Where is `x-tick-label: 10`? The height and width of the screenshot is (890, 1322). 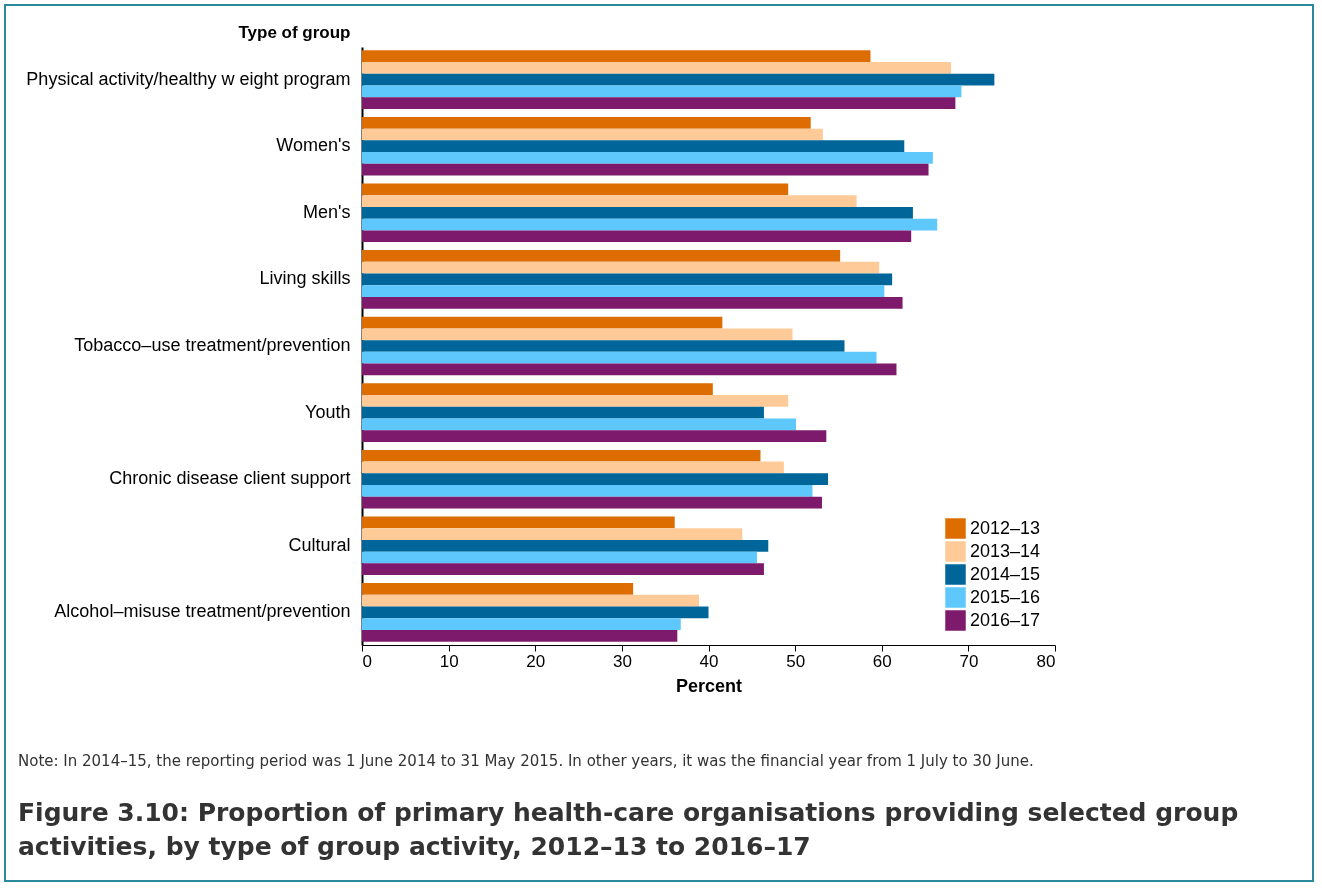
x-tick-label: 10 is located at coordinates (449, 661).